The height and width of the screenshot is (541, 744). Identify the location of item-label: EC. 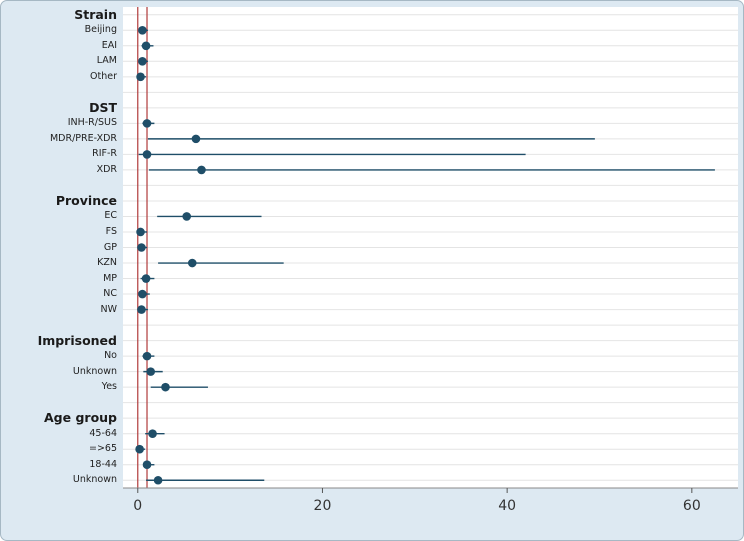
(110, 216).